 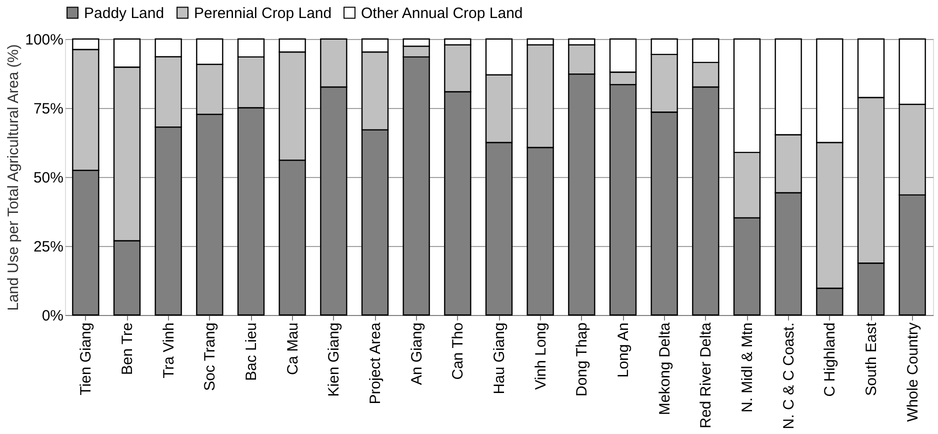 What do you see at coordinates (582, 359) in the screenshot?
I see `x-tick-label: Dong Thap` at bounding box center [582, 359].